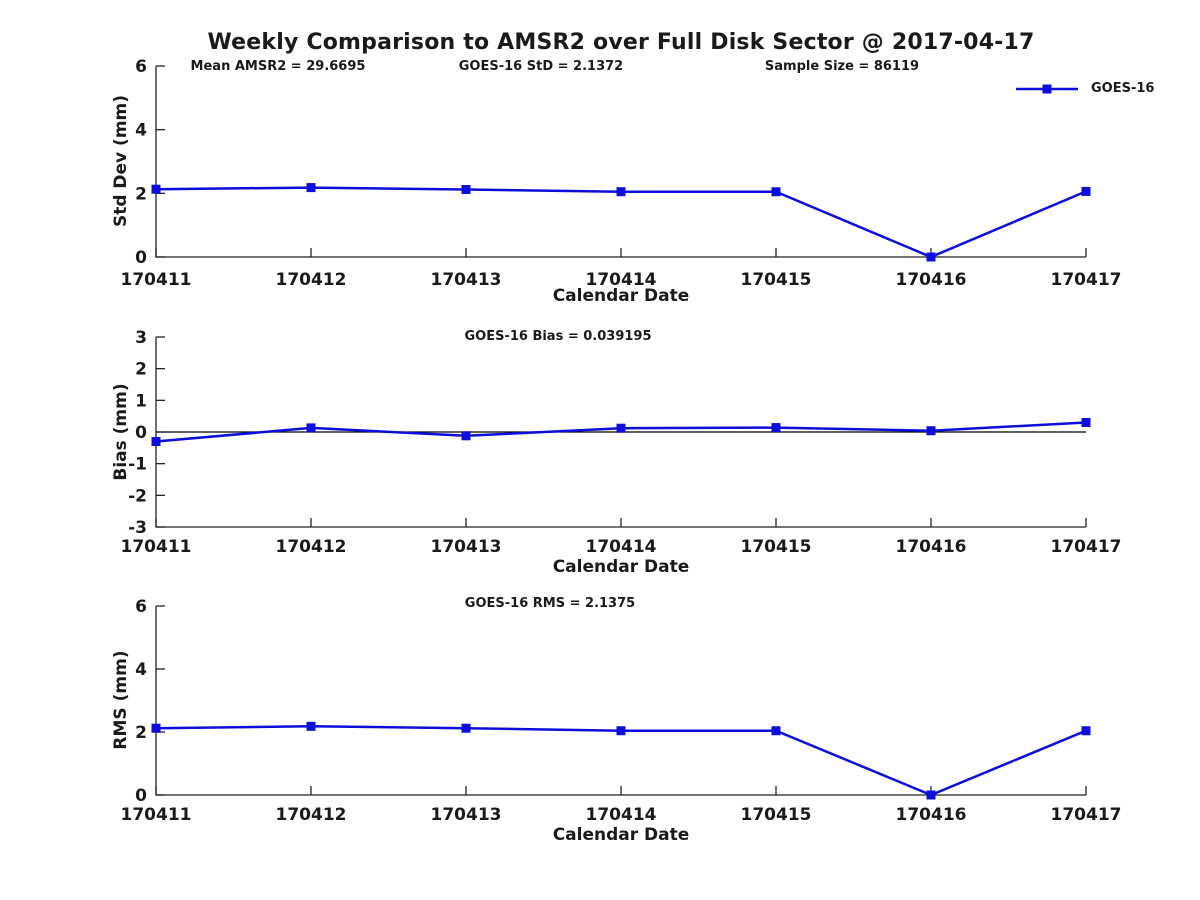 The width and height of the screenshot is (1200, 900). Describe the element at coordinates (541, 66) in the screenshot. I see `annotation-goes16-std: GOES-16 StD = 2.1372` at that location.